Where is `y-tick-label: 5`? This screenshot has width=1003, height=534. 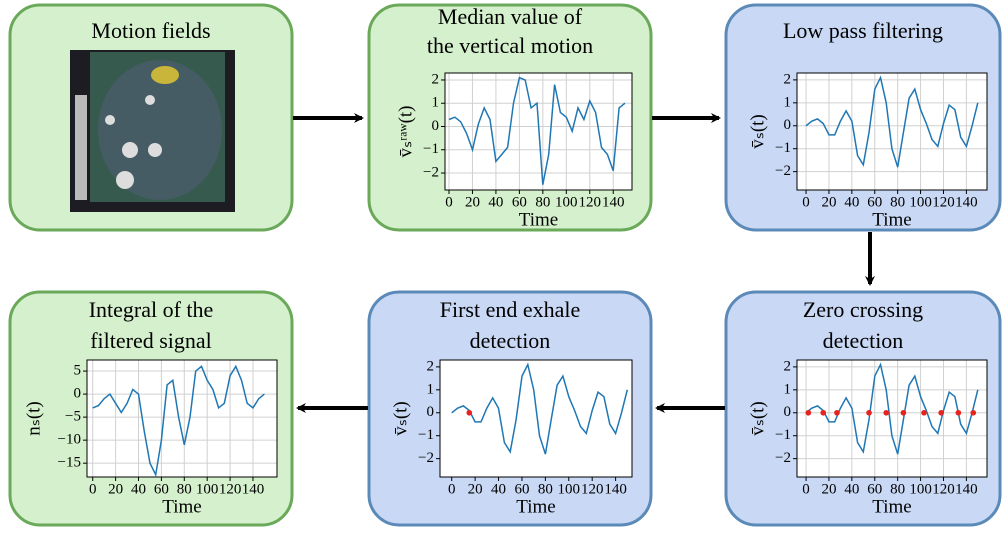 y-tick-label: 5 is located at coordinates (78, 370).